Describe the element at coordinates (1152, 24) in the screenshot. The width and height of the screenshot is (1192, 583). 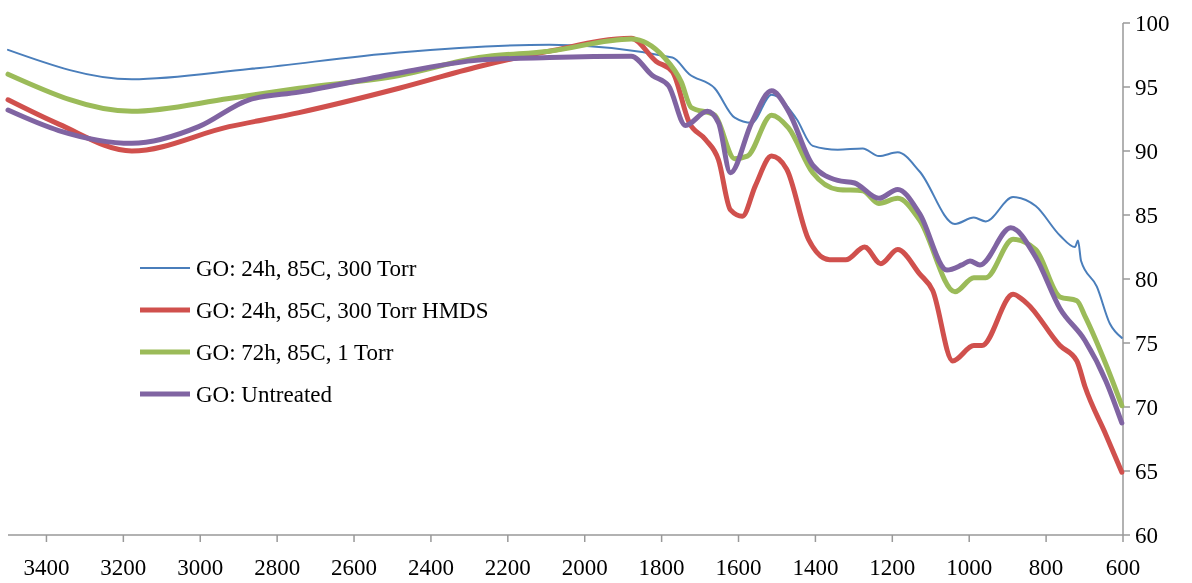
I see `y-tick-label: 100` at that location.